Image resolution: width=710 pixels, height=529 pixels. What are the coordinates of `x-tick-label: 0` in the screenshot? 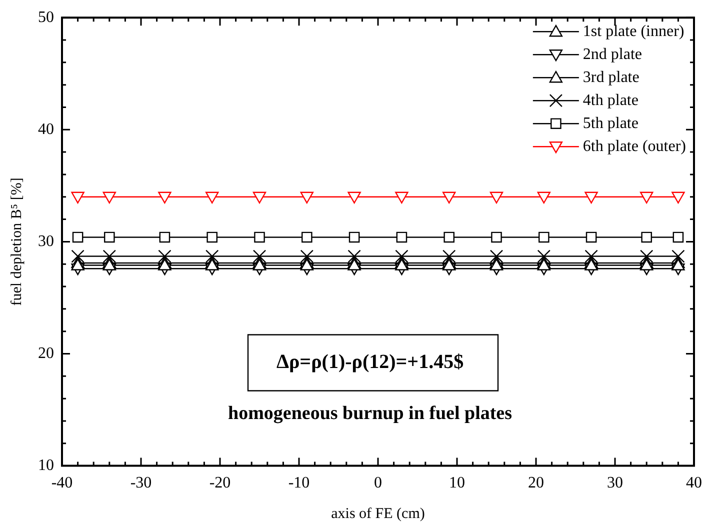 It's located at (378, 483).